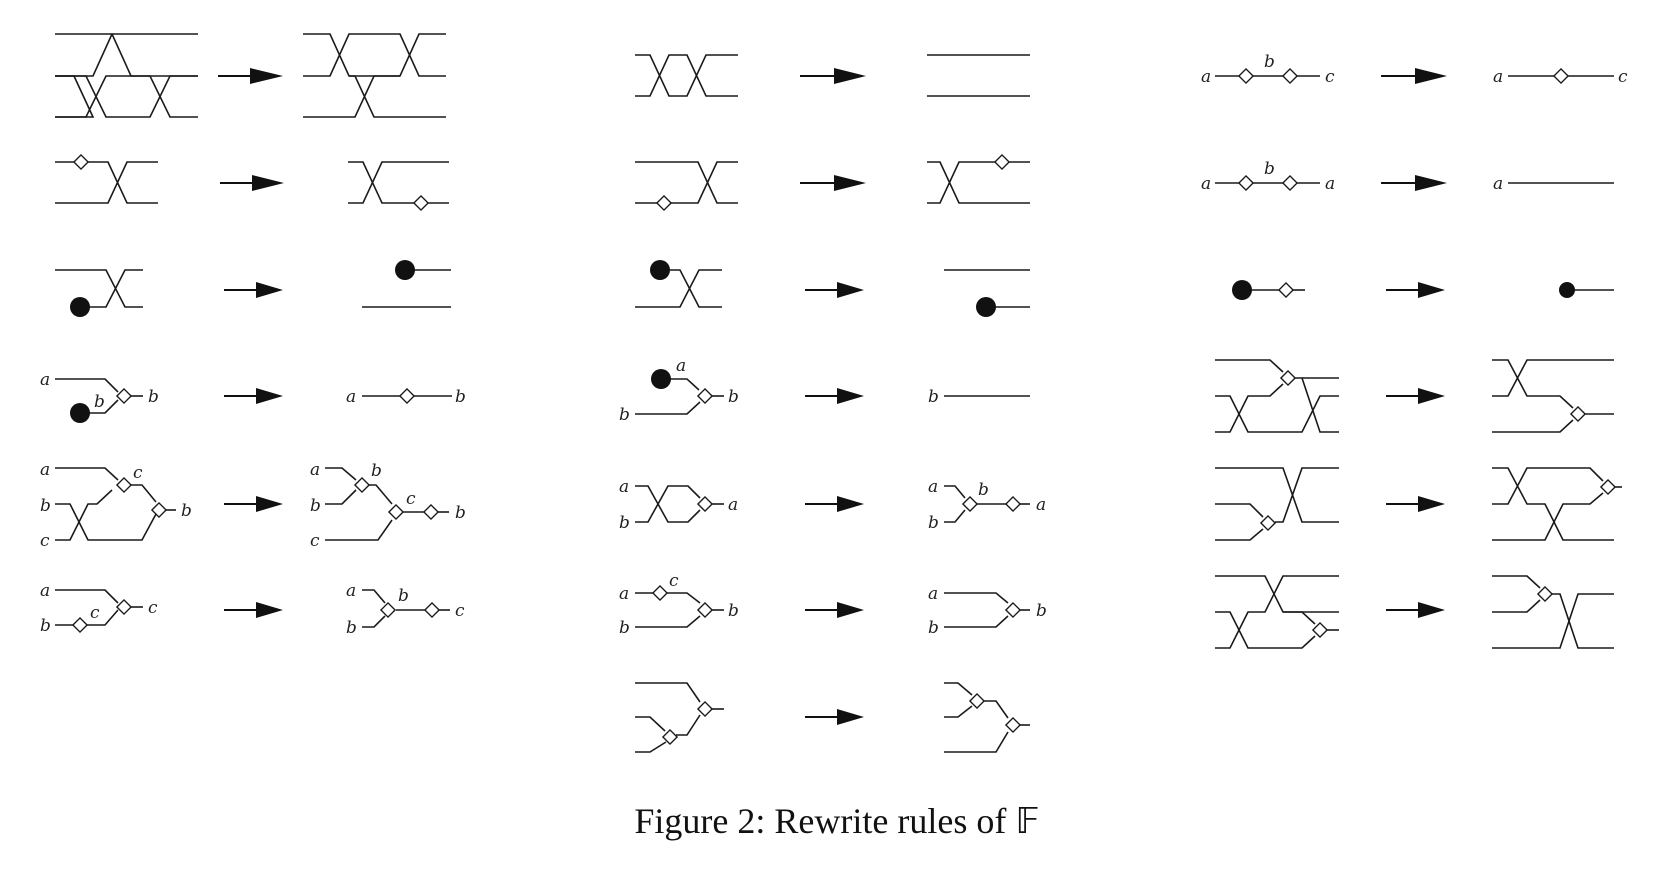 This screenshot has height=892, width=1674. What do you see at coordinates (679, 604) in the screenshot?
I see `rule-middle-6-lhs: a b c b` at bounding box center [679, 604].